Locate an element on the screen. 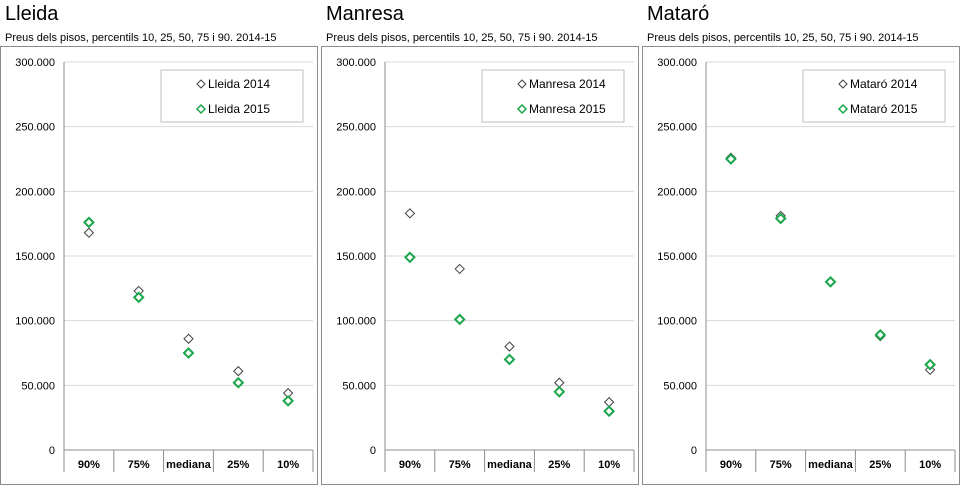 This screenshot has height=485, width=963. legend-label: Lleida 2015 is located at coordinates (239, 109).